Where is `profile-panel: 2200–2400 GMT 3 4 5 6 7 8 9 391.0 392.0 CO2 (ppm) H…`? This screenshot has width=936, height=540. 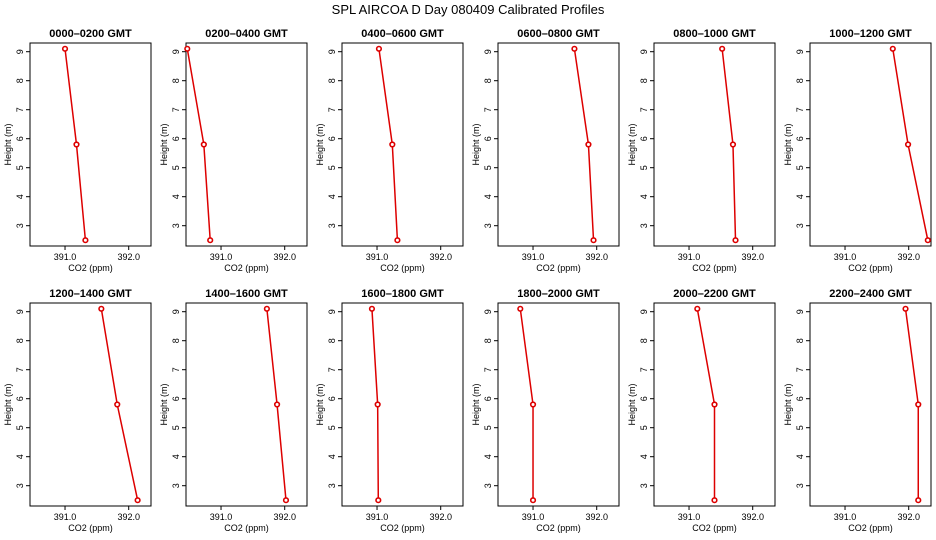 profile-panel: 2200–2400 GMT 3 4 5 6 7 8 9 391.0 392.0 CO2 (ppm) H… is located at coordinates (857, 410).